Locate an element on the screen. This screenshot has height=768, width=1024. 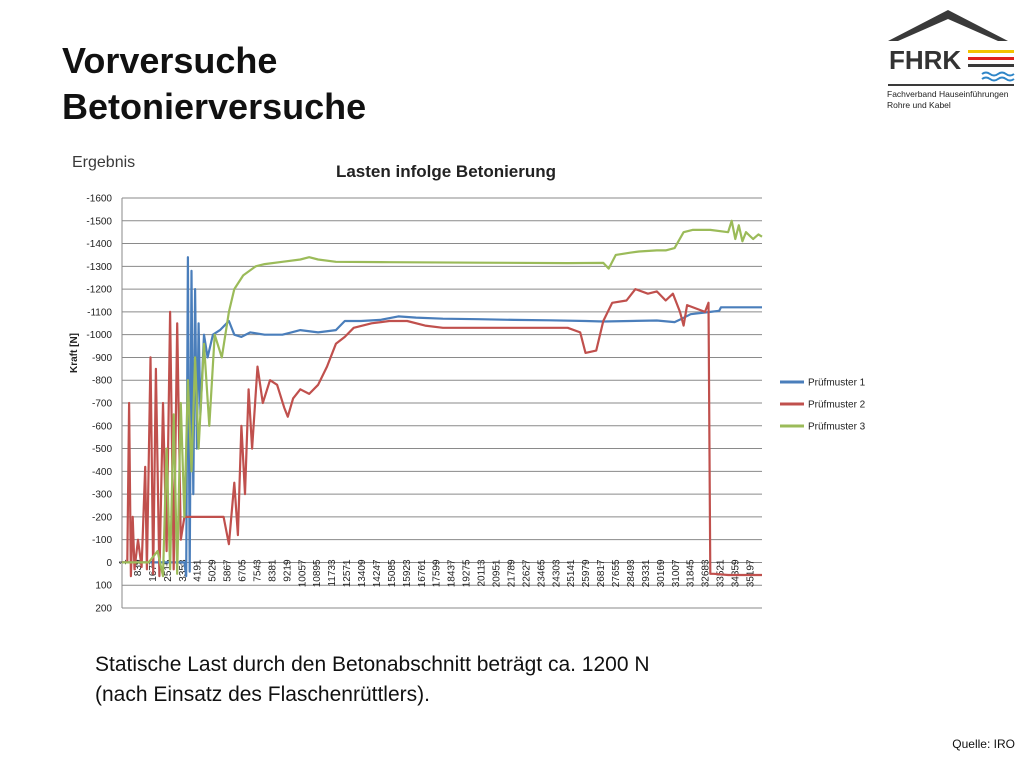
y-tick-label: -1300 is located at coordinates (99, 267).